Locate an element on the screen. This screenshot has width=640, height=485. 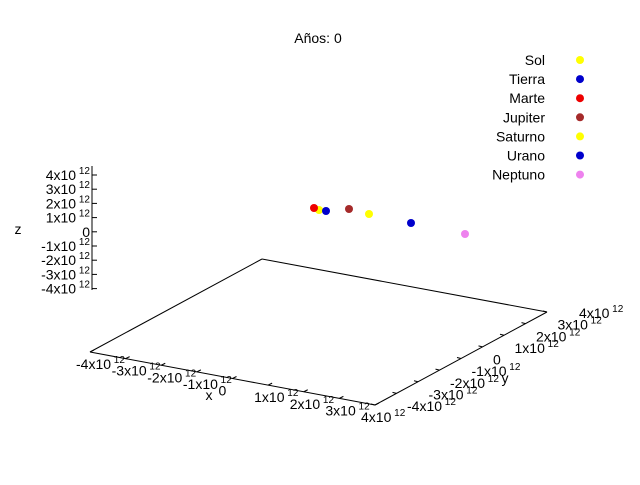
data-point-urano is located at coordinates (411, 223).